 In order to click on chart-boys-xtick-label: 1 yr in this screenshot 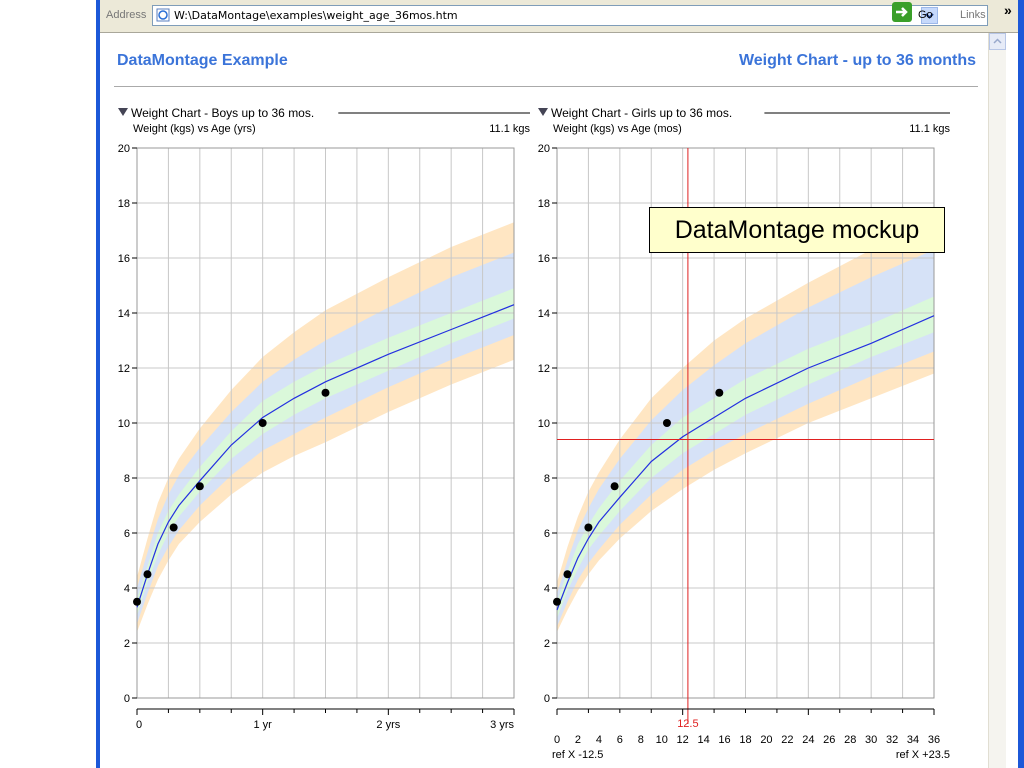, I will do `click(262, 725)`.